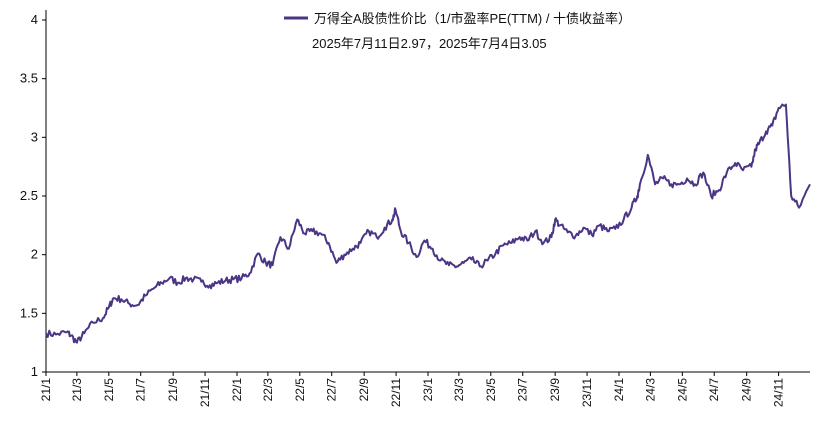 Image resolution: width=816 pixels, height=428 pixels. Describe the element at coordinates (555, 390) in the screenshot. I see `x-tick-label: 23/9` at that location.